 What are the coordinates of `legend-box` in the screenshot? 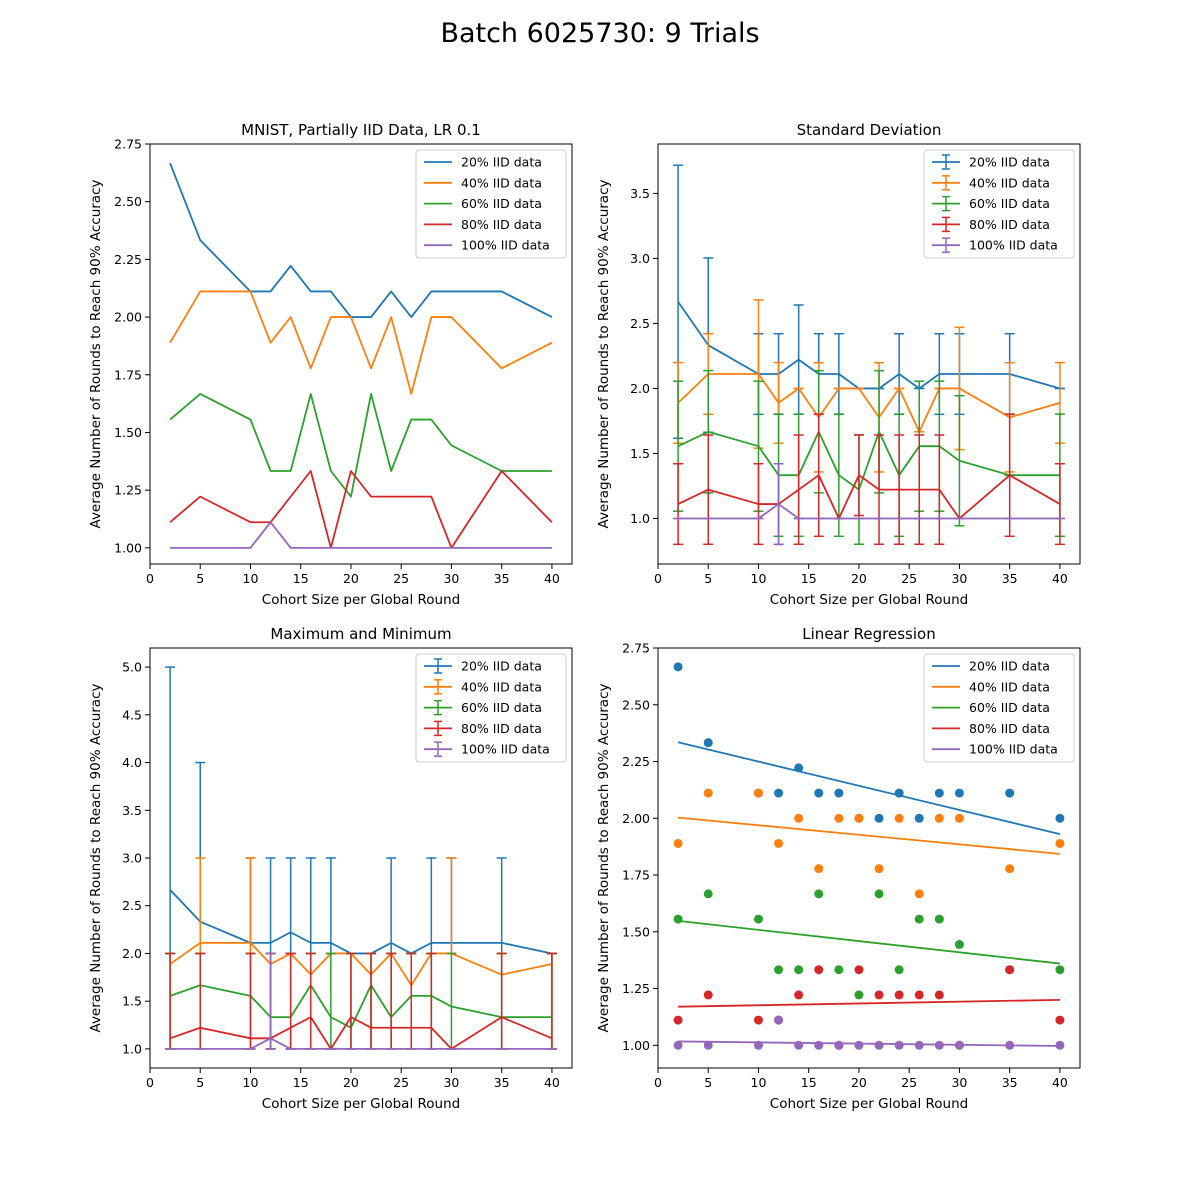 It's located at (999, 708).